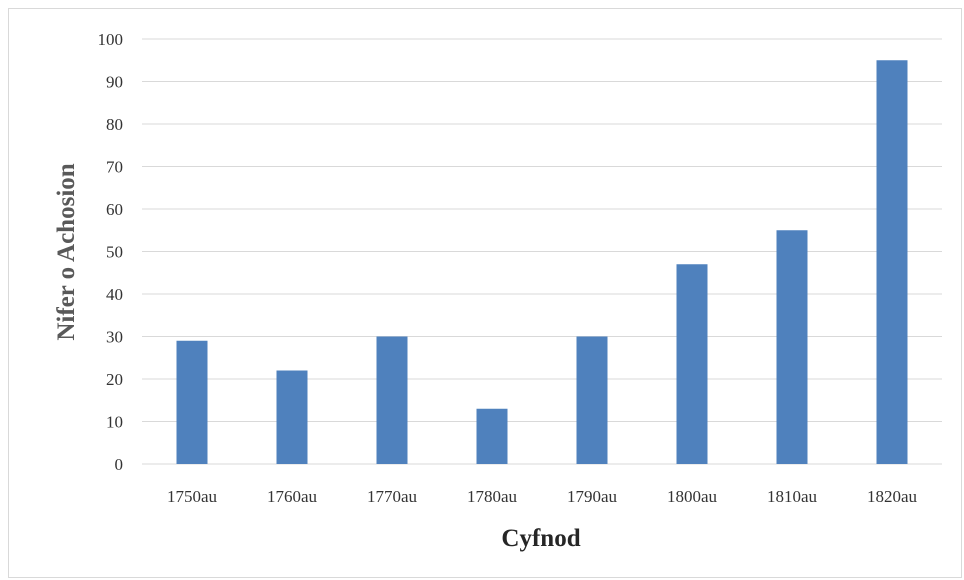 The width and height of the screenshot is (964, 580). I want to click on y-tick-label: 30, so click(114, 337).